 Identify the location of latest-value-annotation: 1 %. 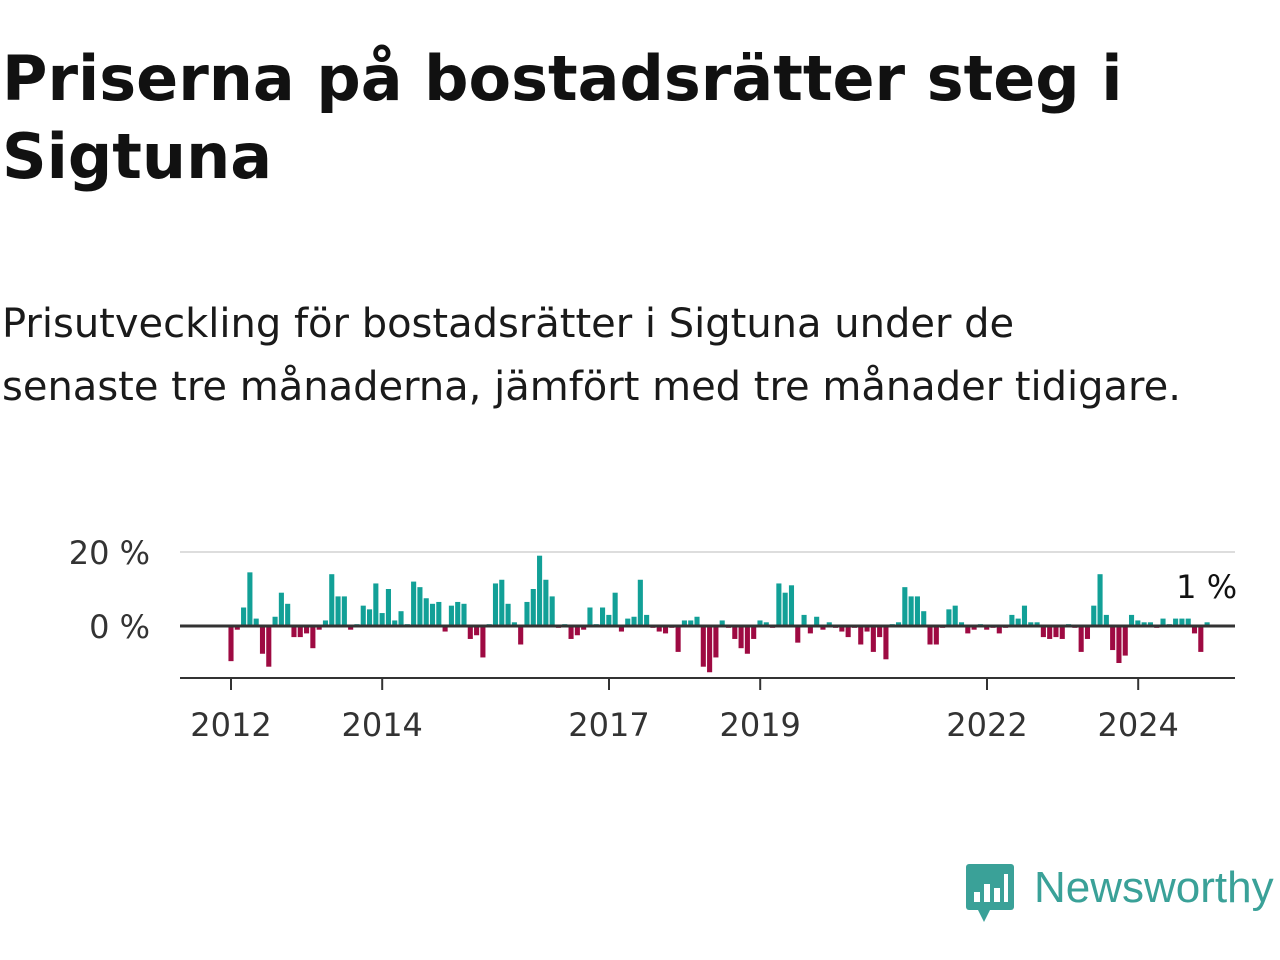
(1206, 587).